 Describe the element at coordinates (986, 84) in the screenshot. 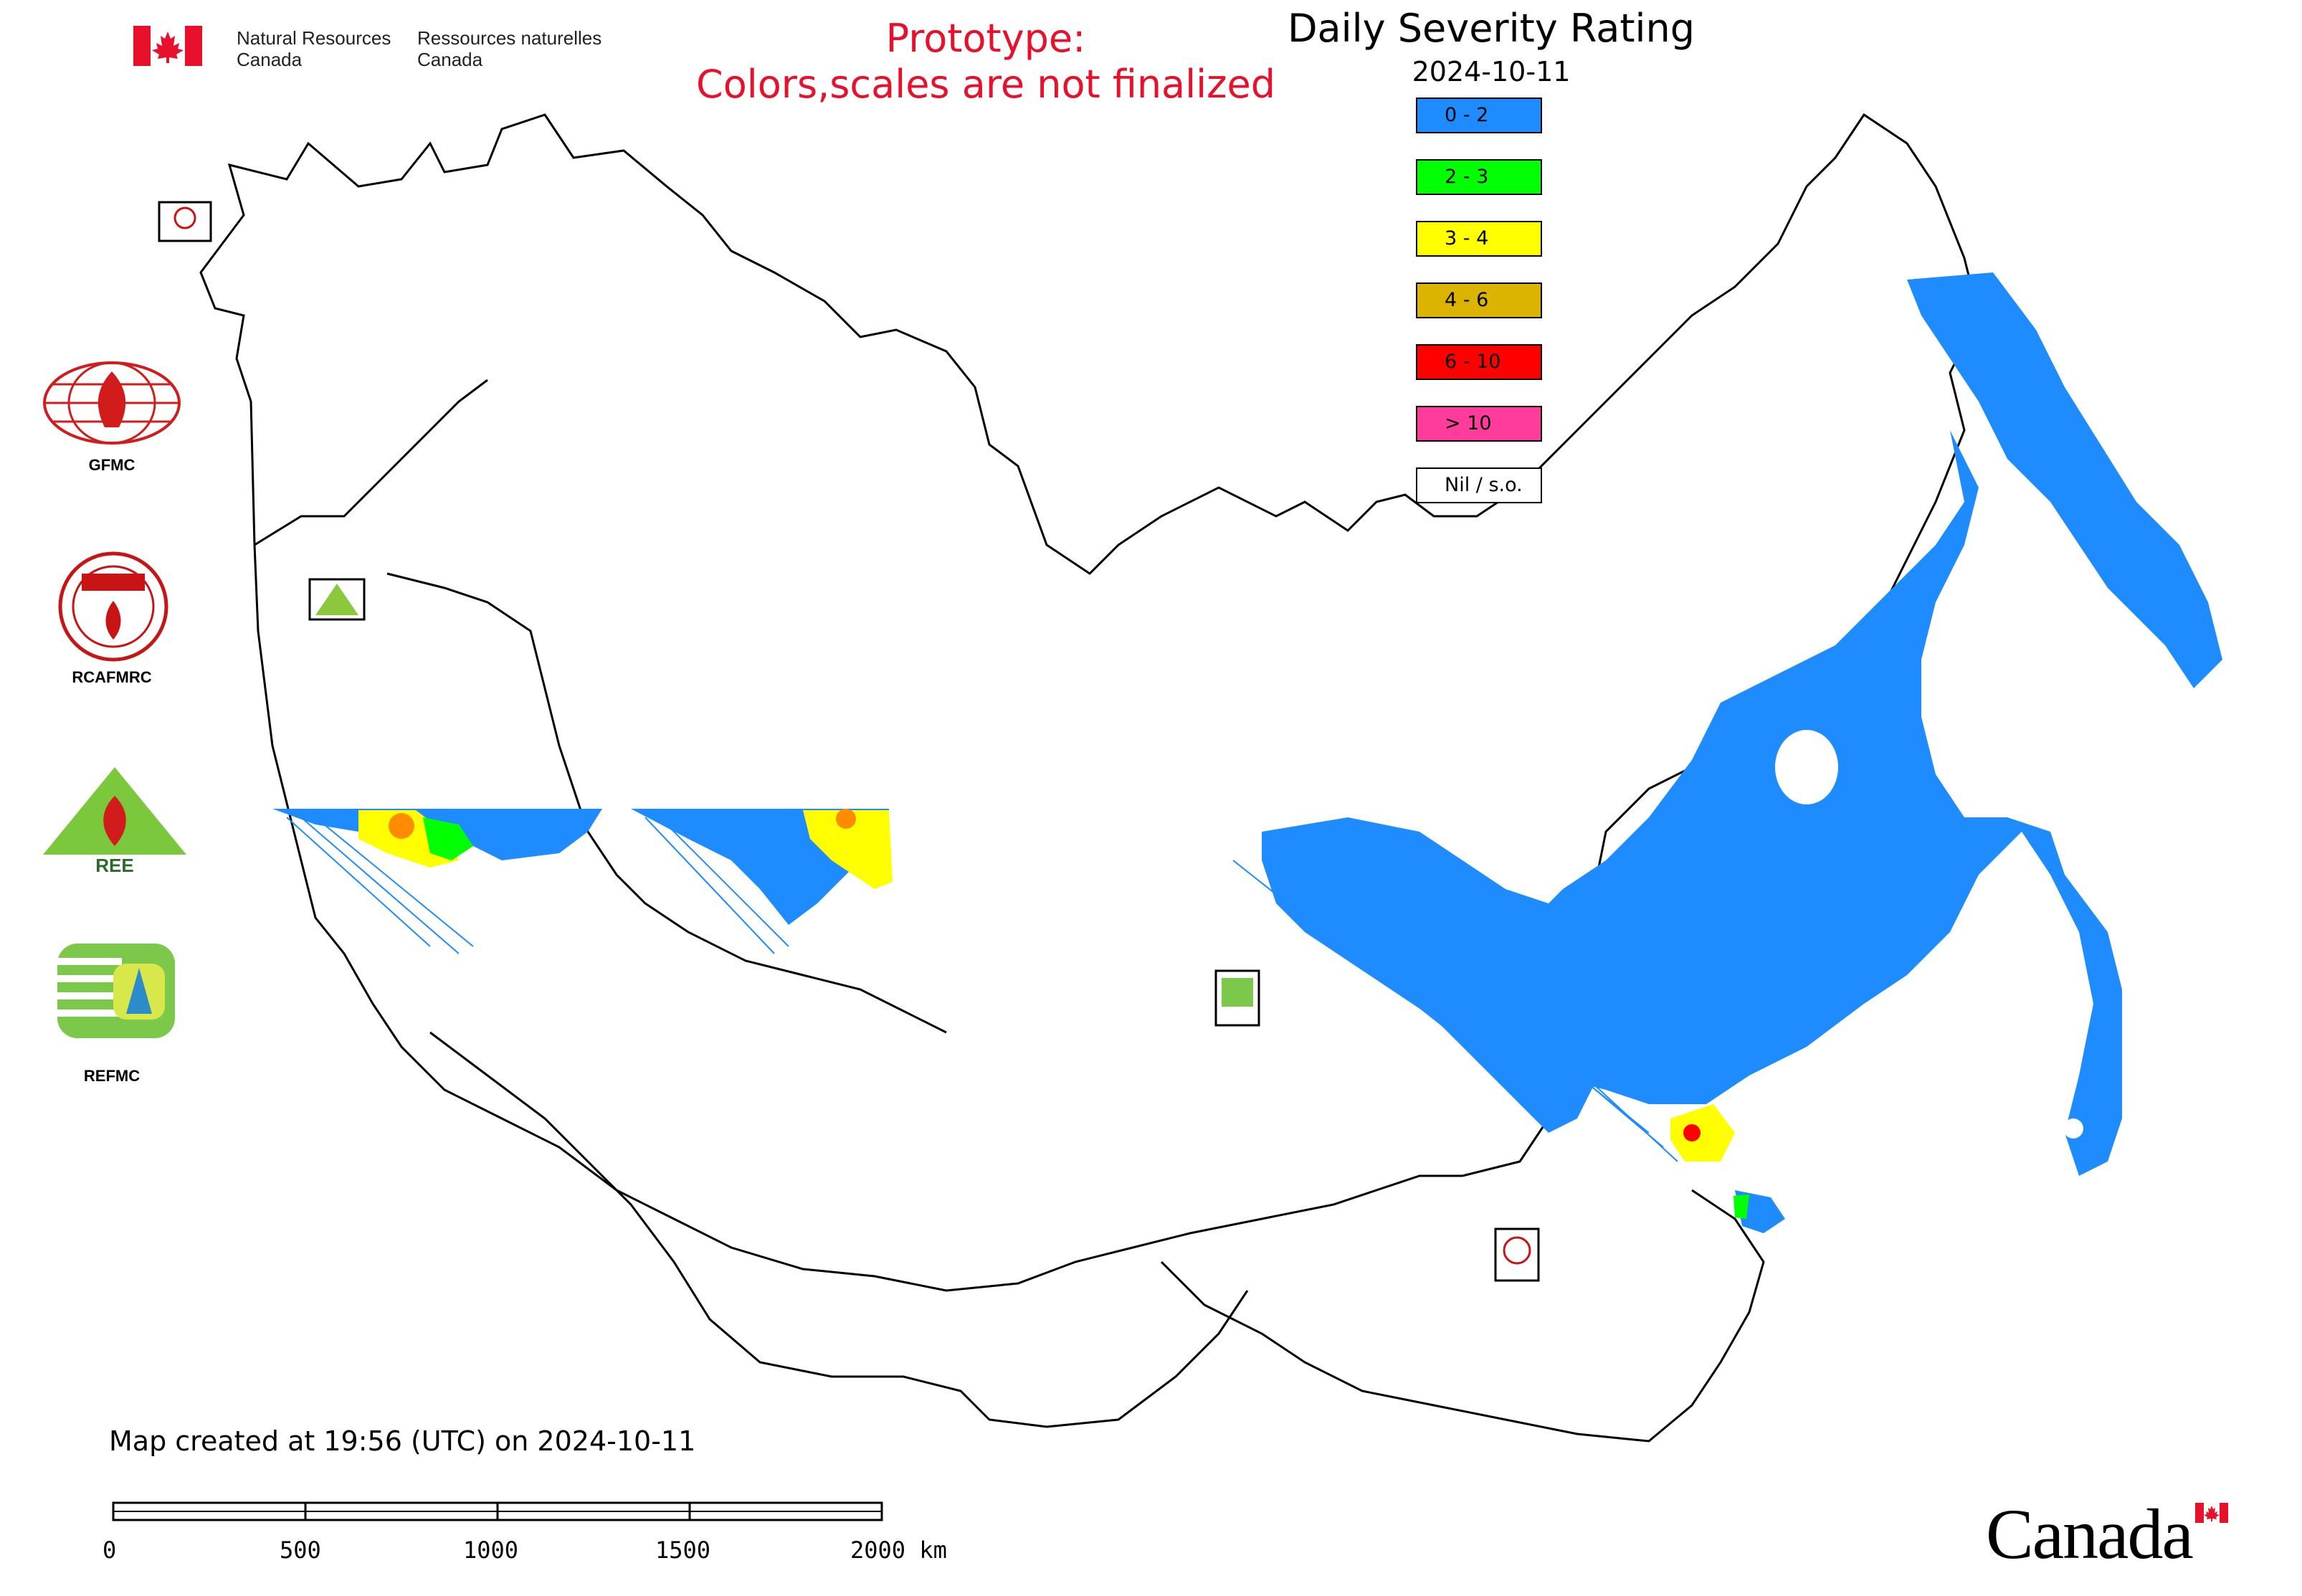

I see `prototype-notice-line2: Colors,scales are not finalized` at that location.